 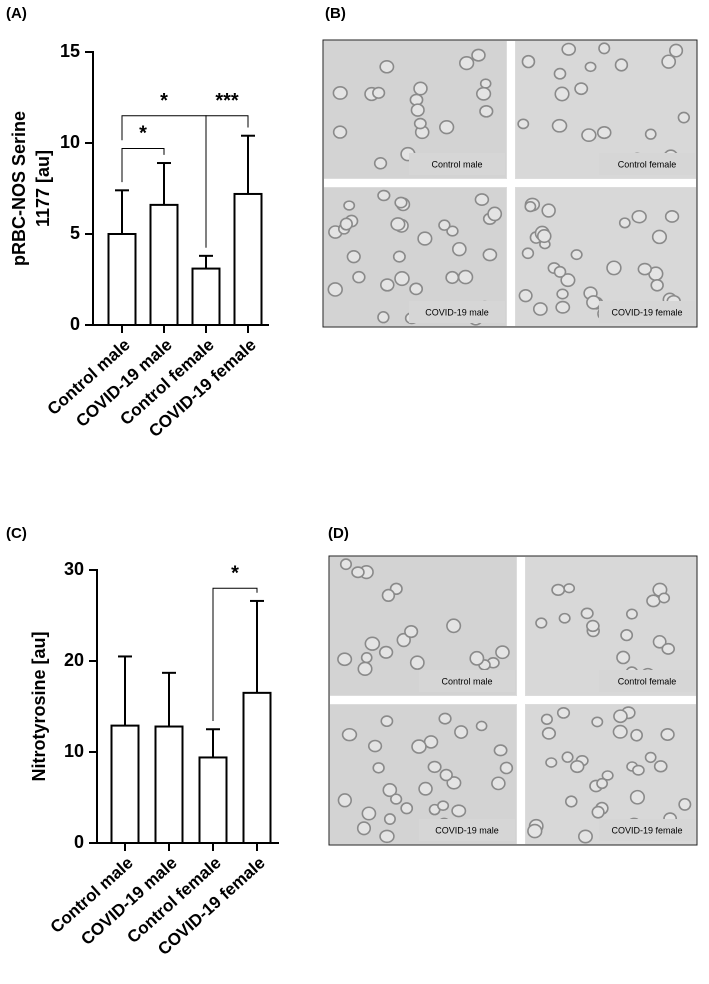 What do you see at coordinates (70, 51) in the screenshot?
I see `y-tick-label: 15` at bounding box center [70, 51].